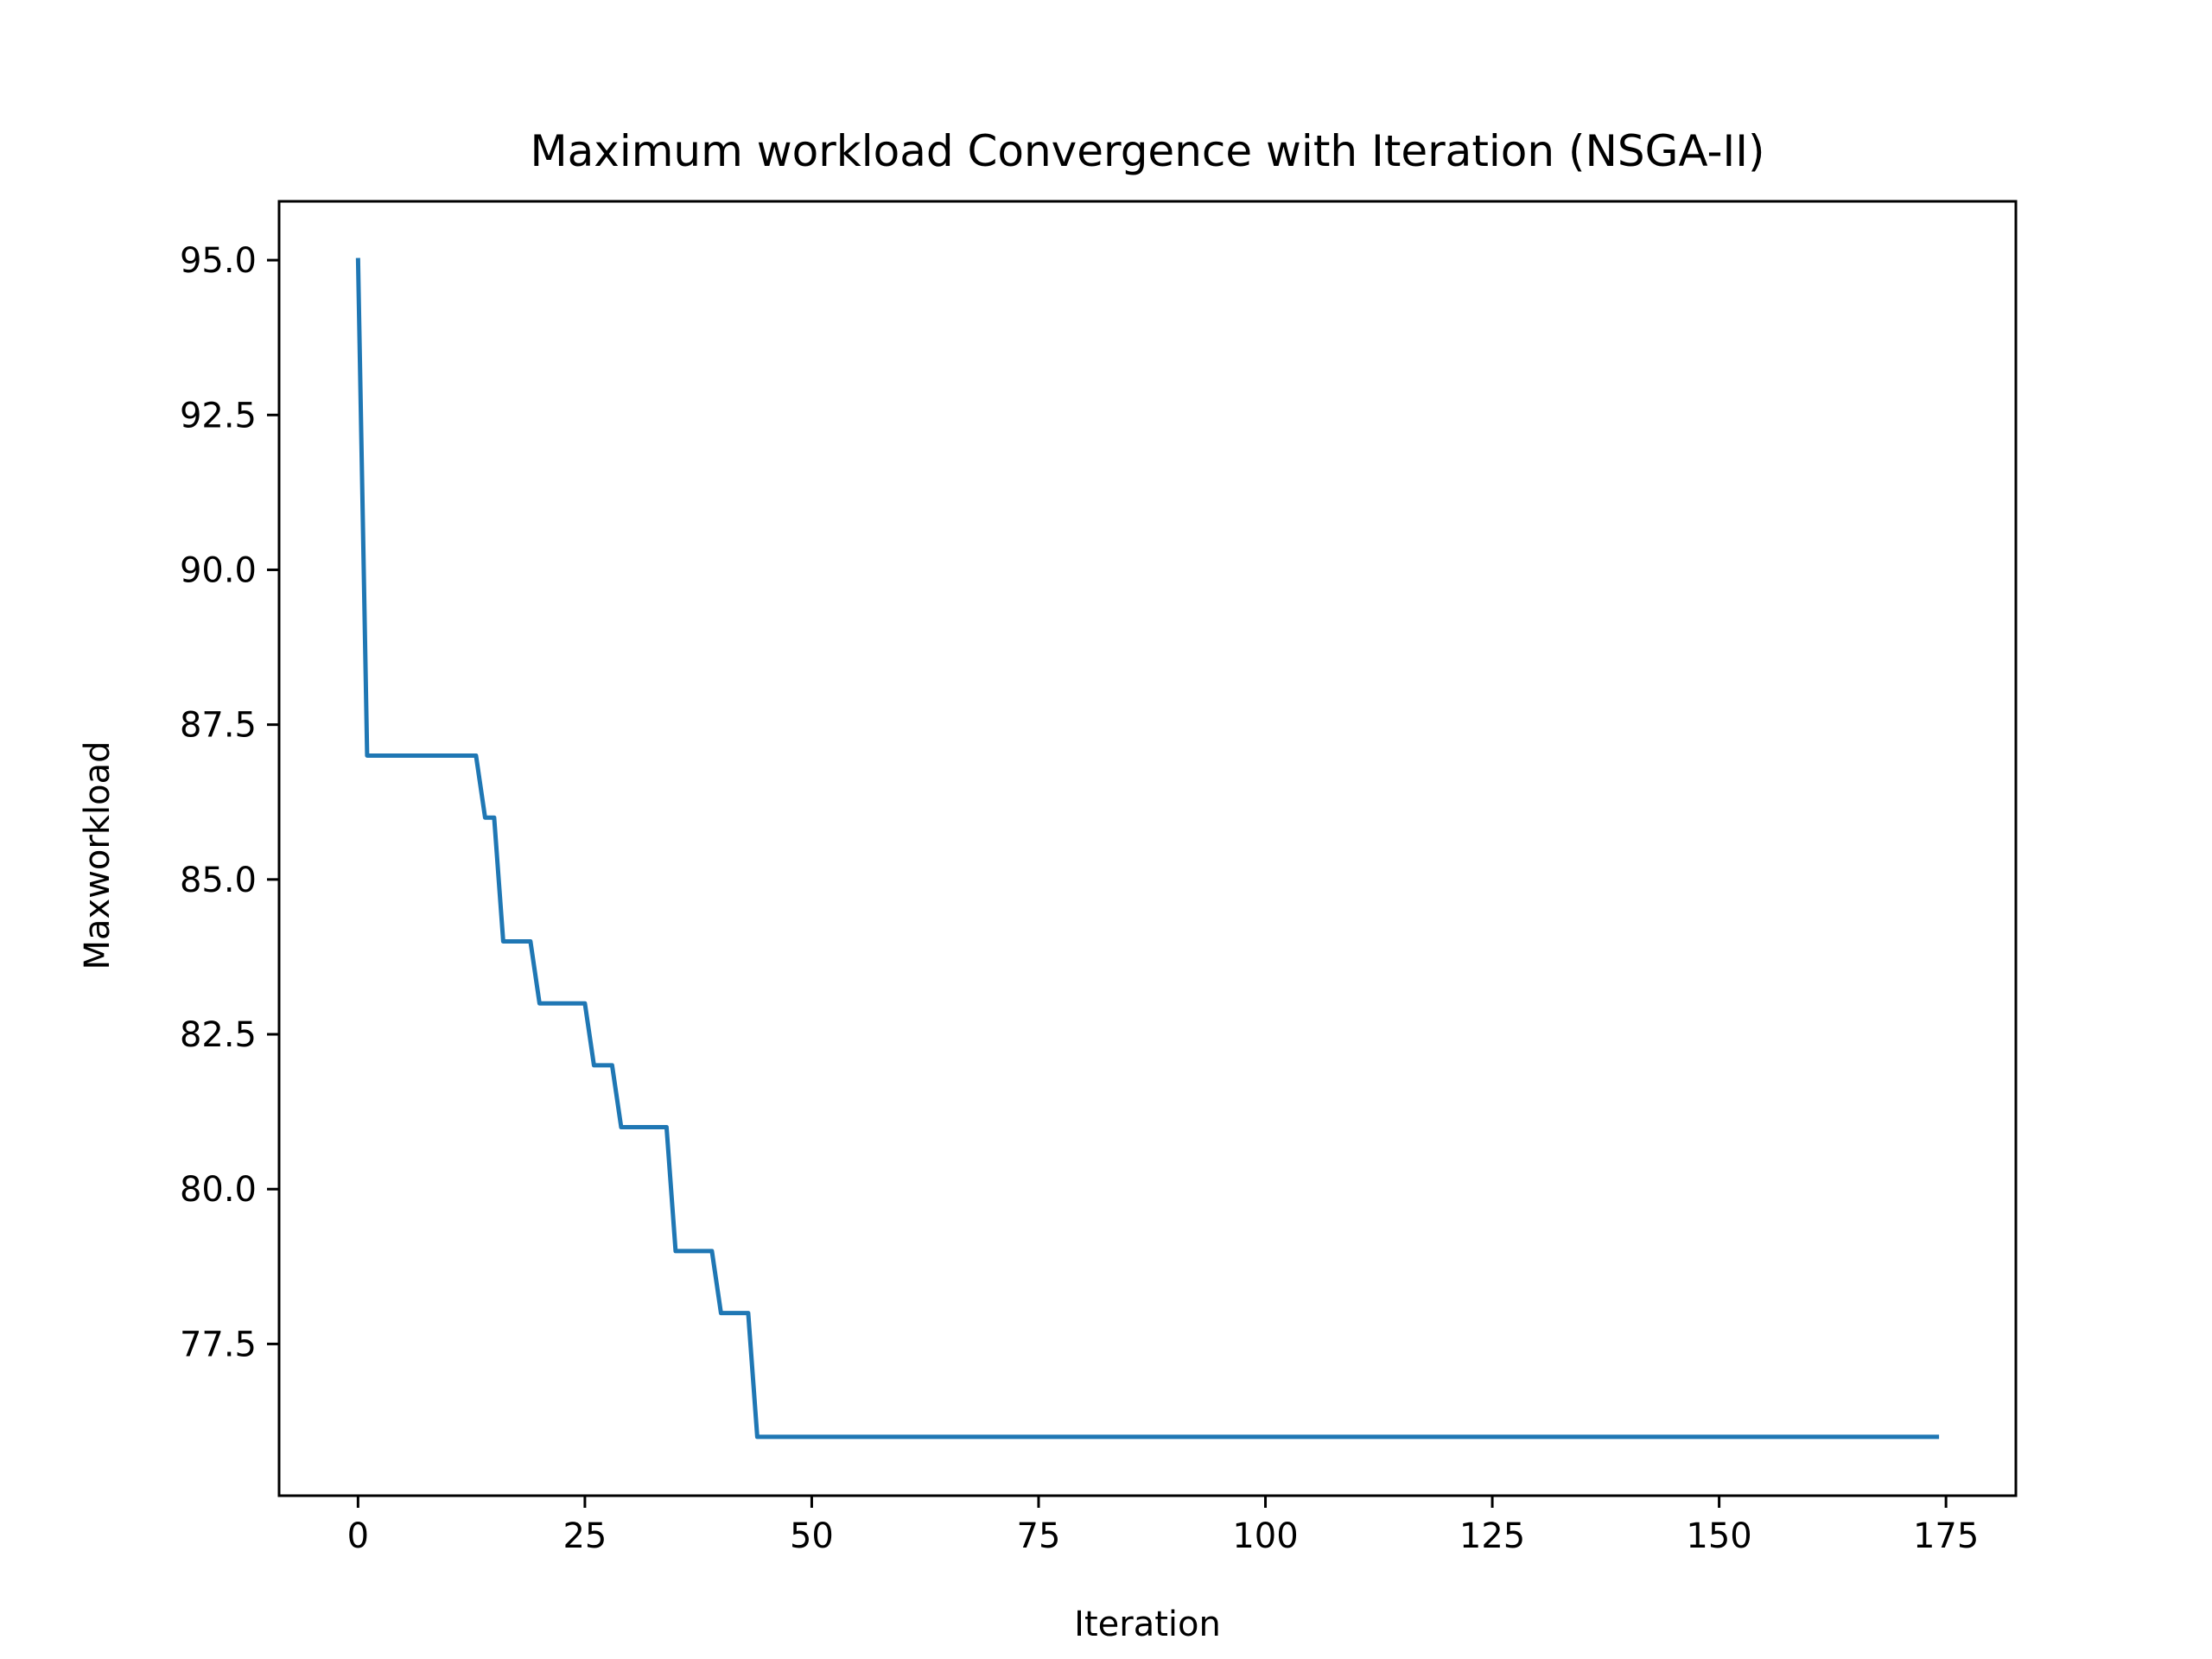 The height and width of the screenshot is (1659, 2212). I want to click on x-tick-label-25: 25, so click(585, 1536).